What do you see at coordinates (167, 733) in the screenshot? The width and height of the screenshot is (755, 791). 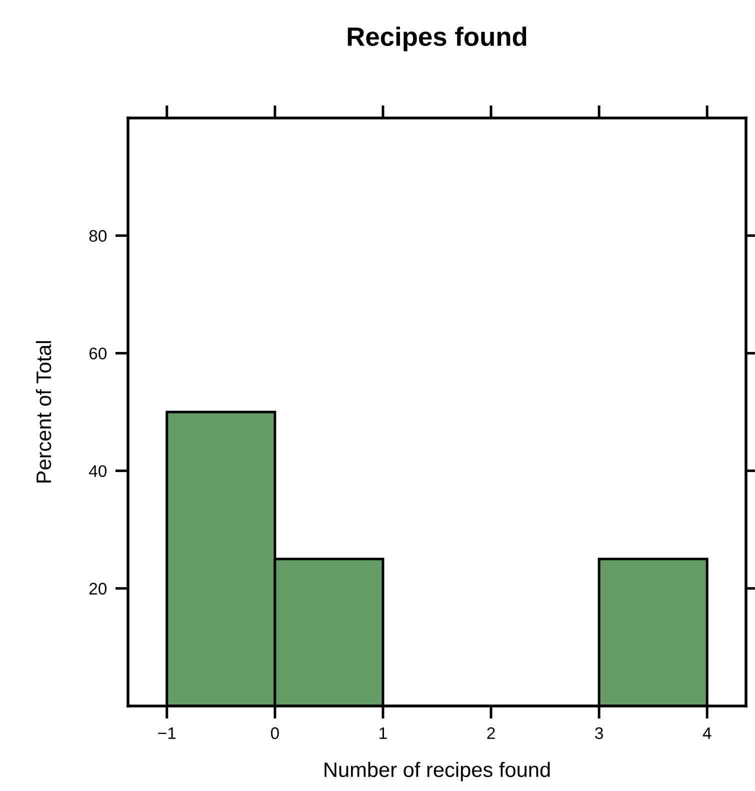 I see `x-tick-label: −1` at bounding box center [167, 733].